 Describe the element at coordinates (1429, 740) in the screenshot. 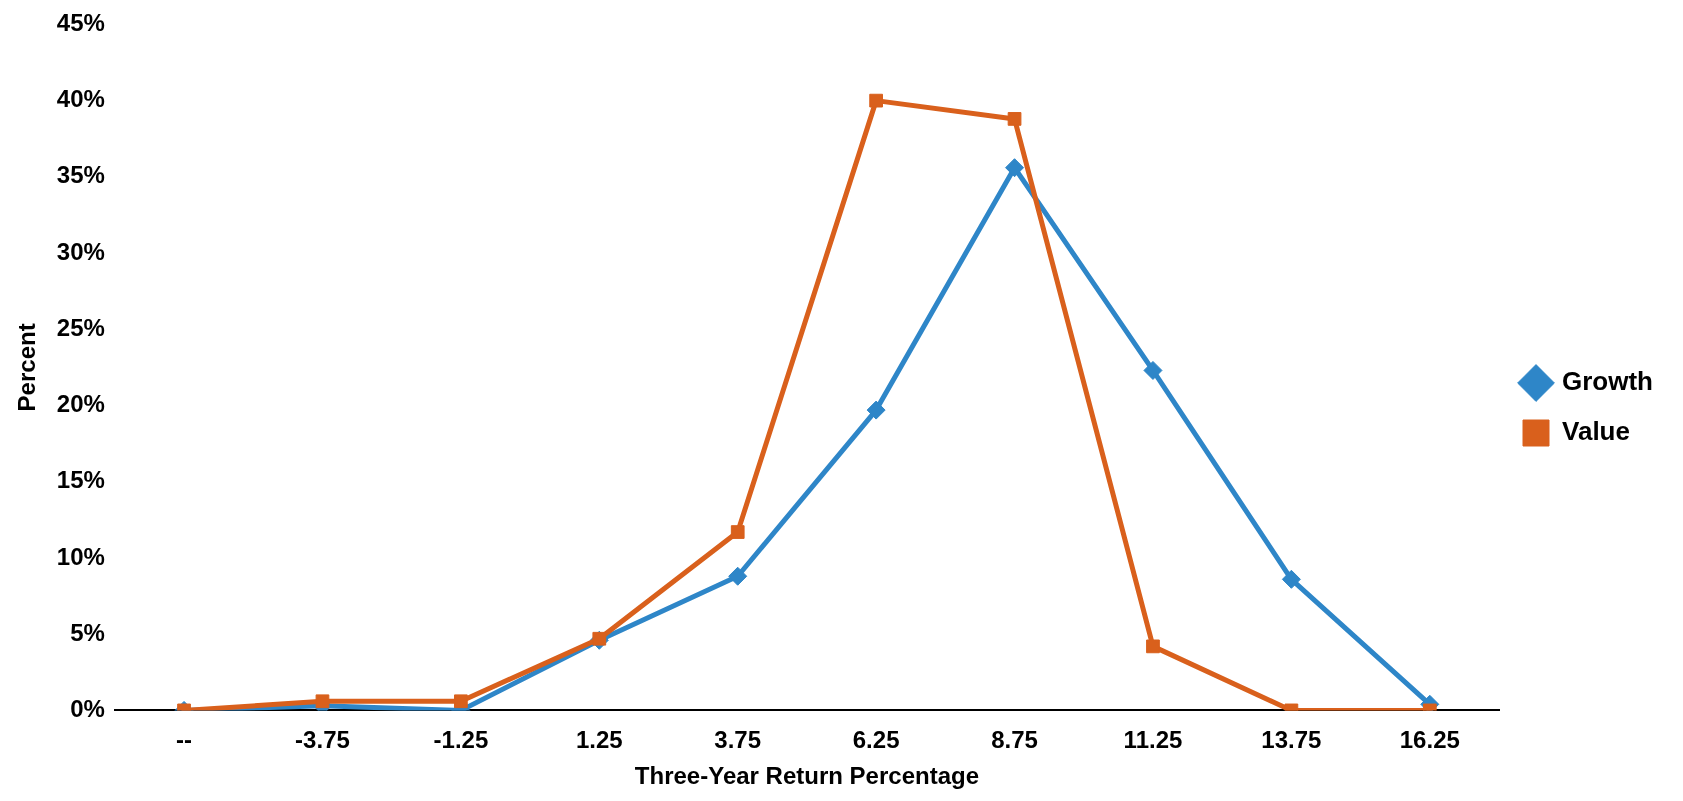

I see `x-tick-label: 16.25` at that location.